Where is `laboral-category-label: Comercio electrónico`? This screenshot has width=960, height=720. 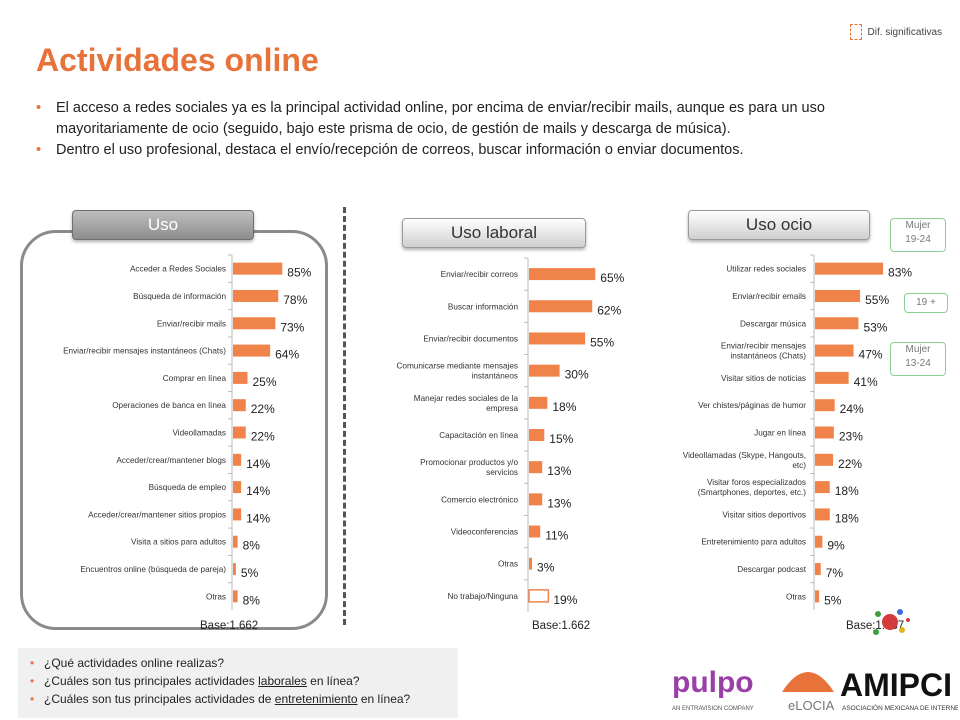 laboral-category-label: Comercio electrónico is located at coordinates (479, 499).